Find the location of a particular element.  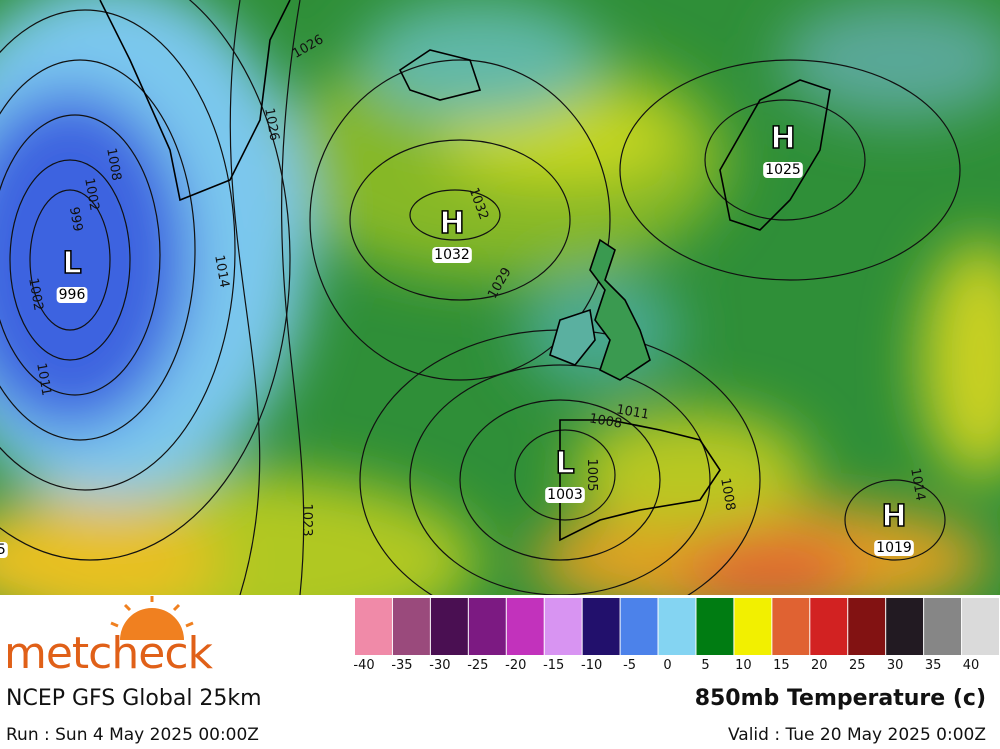

center-pressure: 996 is located at coordinates (72, 295).